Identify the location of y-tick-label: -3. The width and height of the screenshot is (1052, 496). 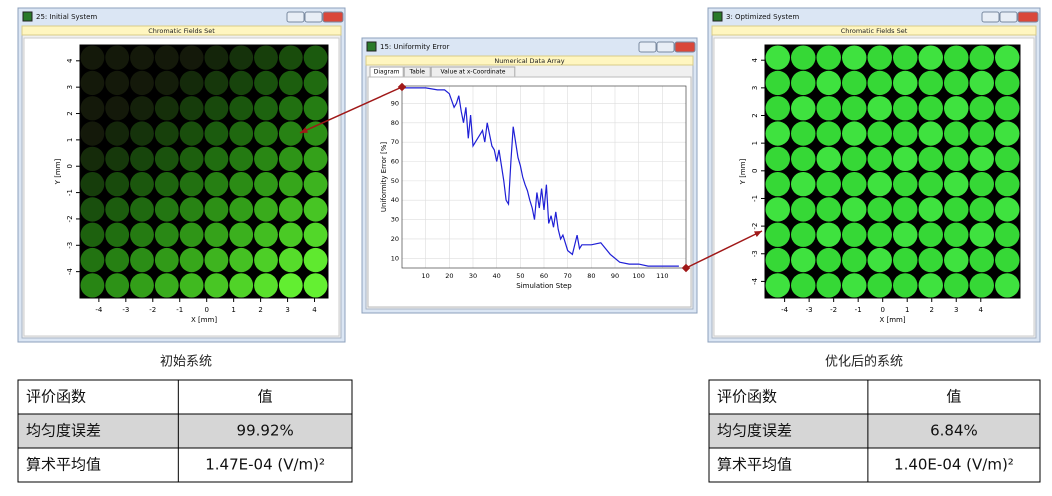
(755, 253).